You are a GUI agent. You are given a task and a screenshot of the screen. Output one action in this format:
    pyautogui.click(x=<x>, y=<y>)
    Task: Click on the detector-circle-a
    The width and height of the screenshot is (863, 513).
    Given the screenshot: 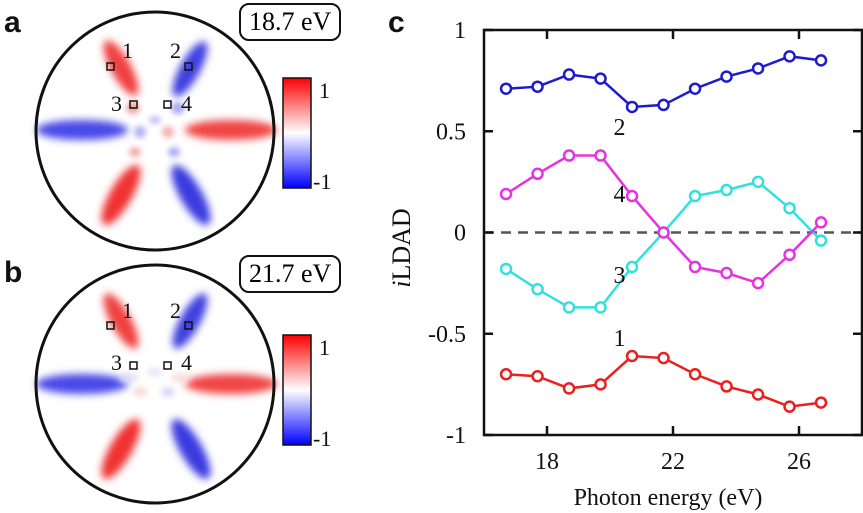 What is the action you would take?
    pyautogui.click(x=155, y=131)
    